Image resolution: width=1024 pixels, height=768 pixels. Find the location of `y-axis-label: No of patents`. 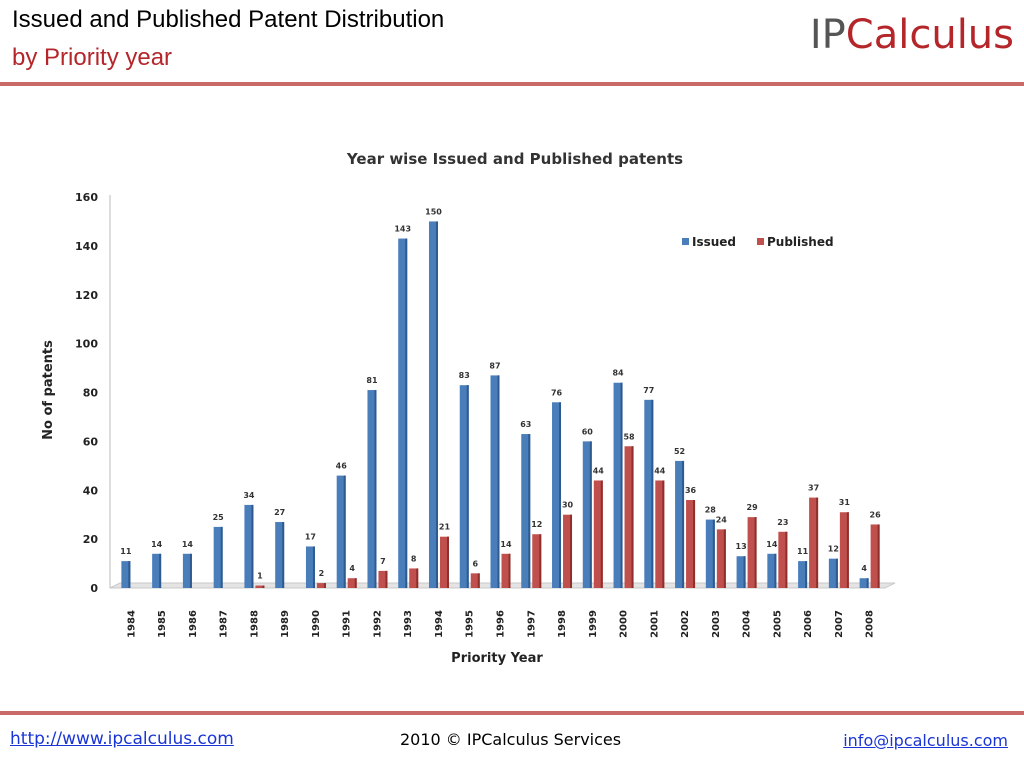

y-axis-label: No of patents is located at coordinates (48, 390).